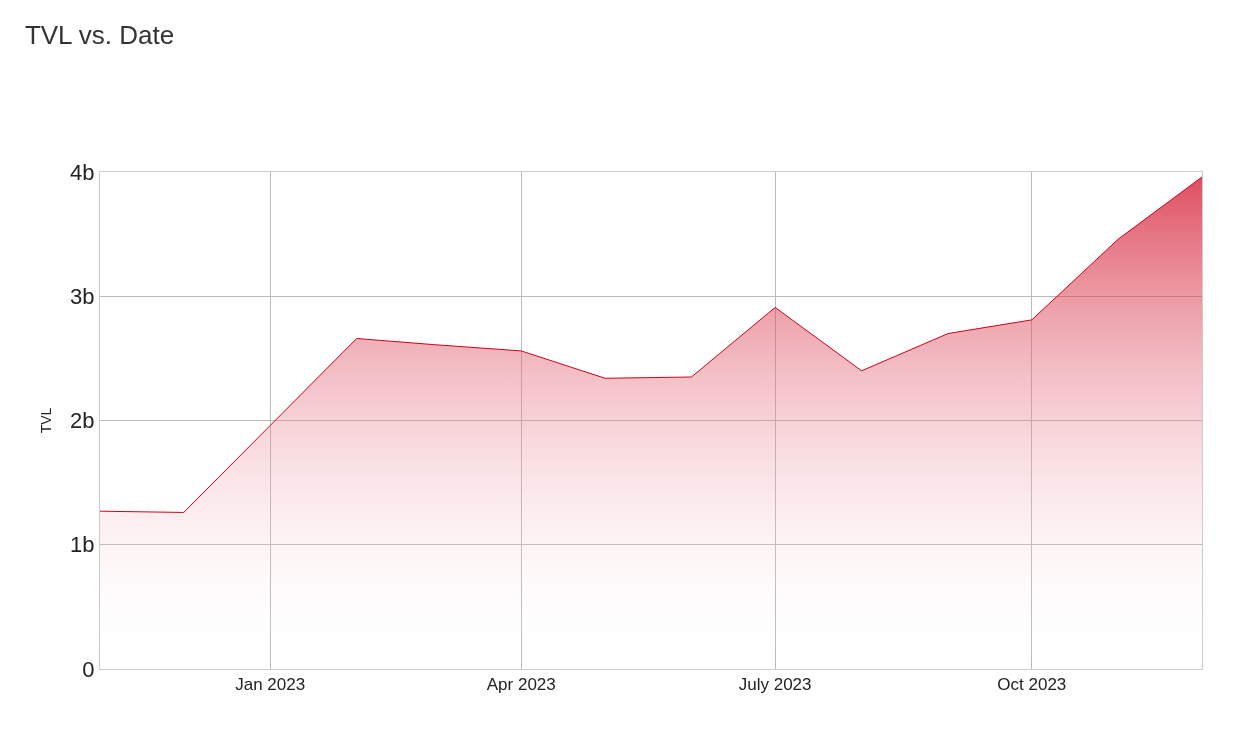 The image size is (1244, 737). Describe the element at coordinates (775, 685) in the screenshot. I see `x-tick-label: July 2023` at that location.